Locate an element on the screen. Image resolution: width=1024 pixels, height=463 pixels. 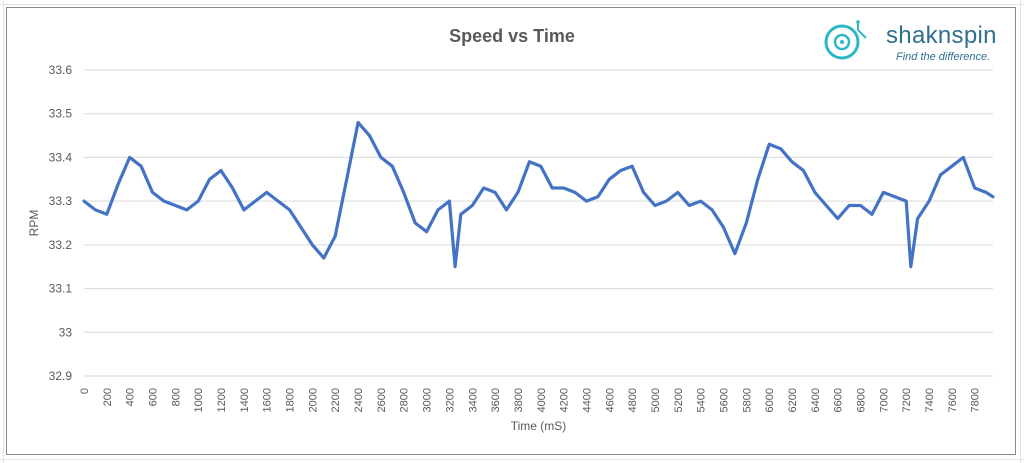
x-tick-label: 3600 is located at coordinates (496, 400).